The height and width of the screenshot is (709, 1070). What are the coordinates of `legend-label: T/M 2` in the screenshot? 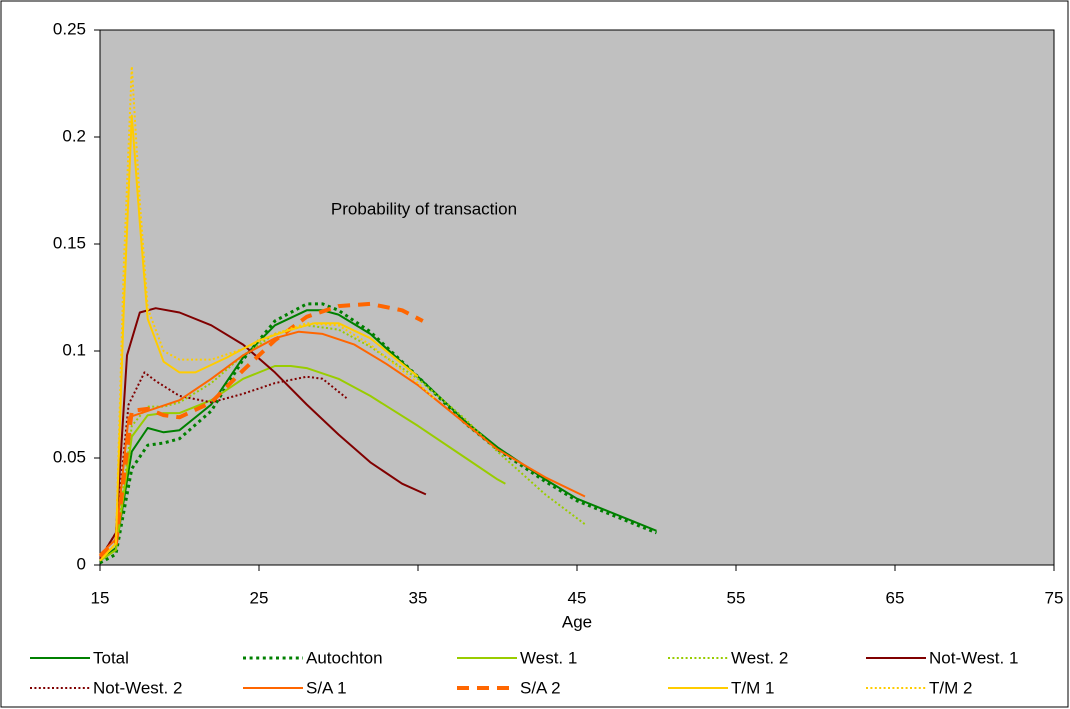 It's located at (950, 687).